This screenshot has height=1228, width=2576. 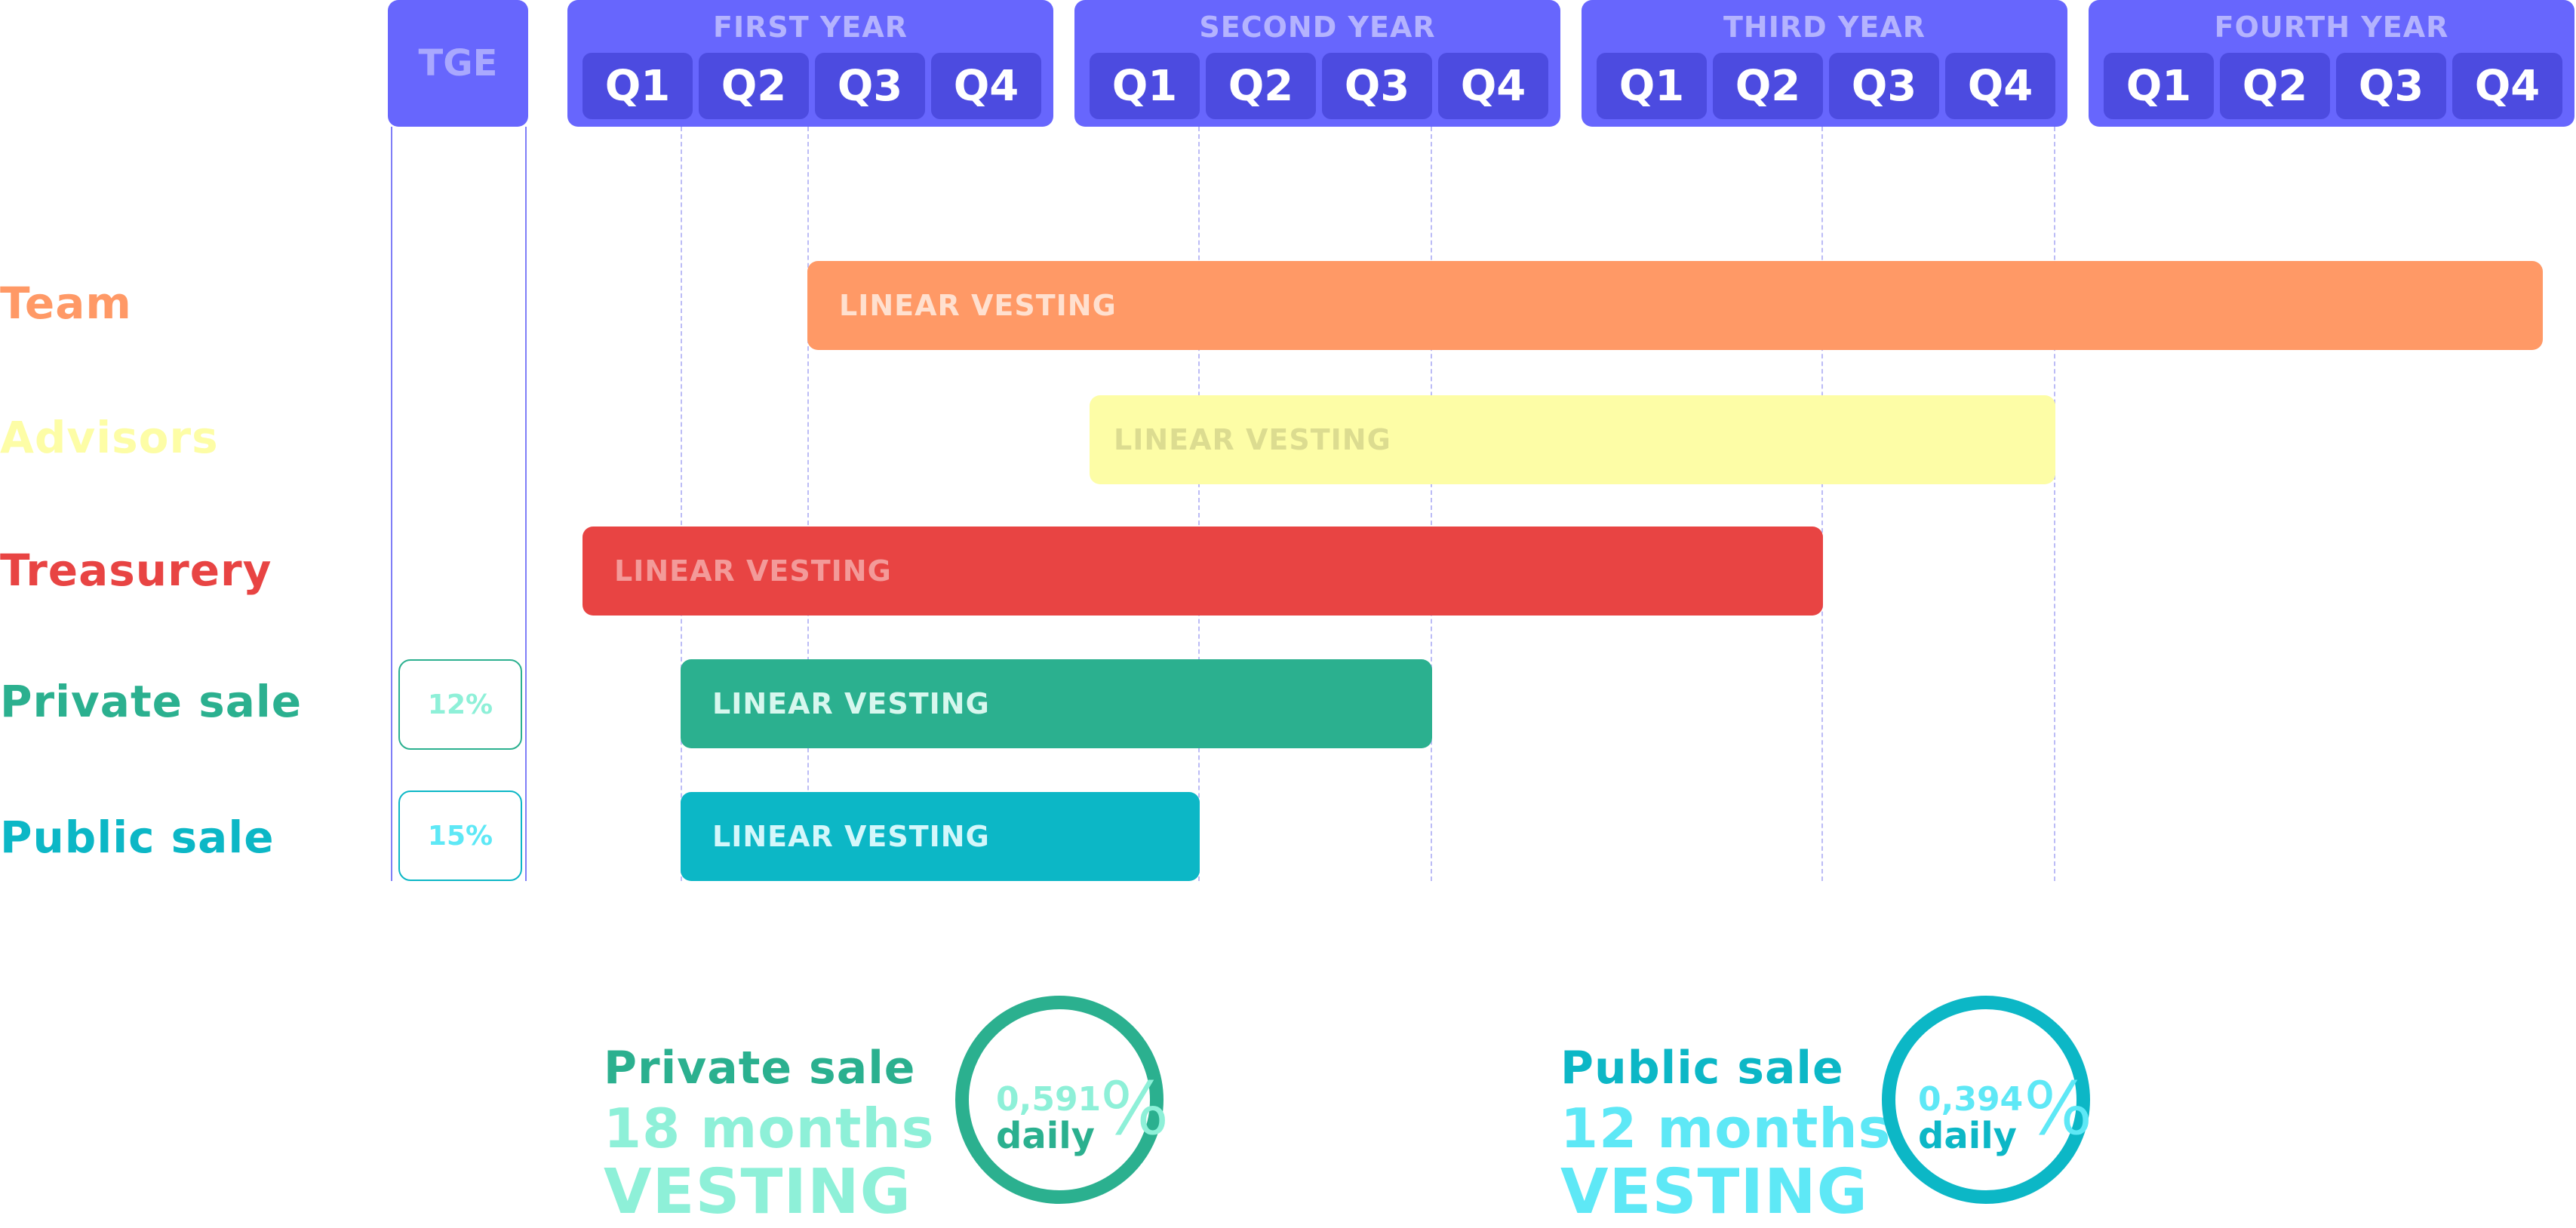 What do you see at coordinates (526, 504) in the screenshot?
I see `tge-right-line` at bounding box center [526, 504].